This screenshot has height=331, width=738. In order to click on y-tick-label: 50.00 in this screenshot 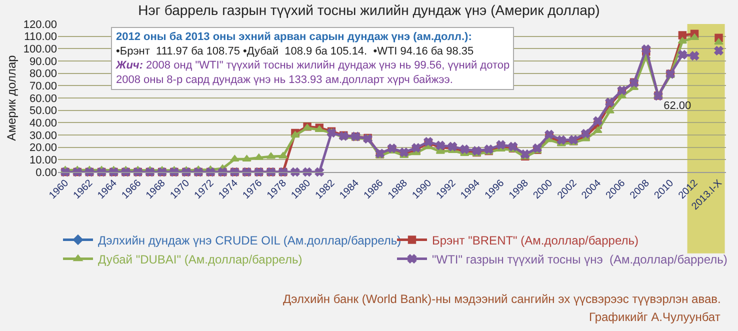, I will do `click(43, 111)`.